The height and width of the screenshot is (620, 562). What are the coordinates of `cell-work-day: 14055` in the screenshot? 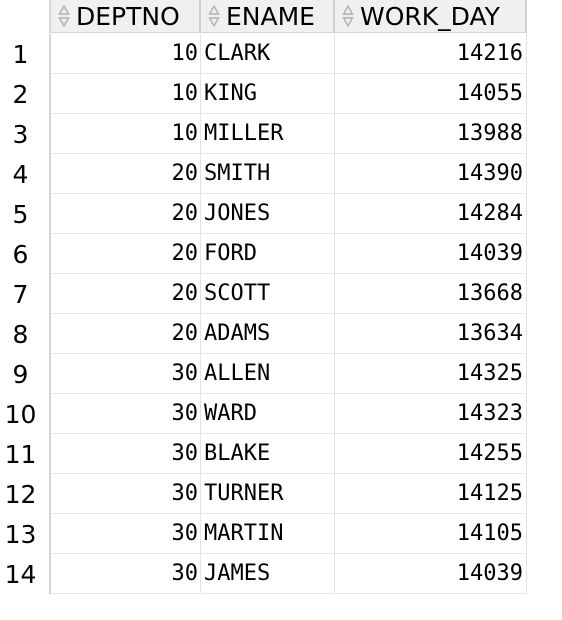 It's located at (431, 94).